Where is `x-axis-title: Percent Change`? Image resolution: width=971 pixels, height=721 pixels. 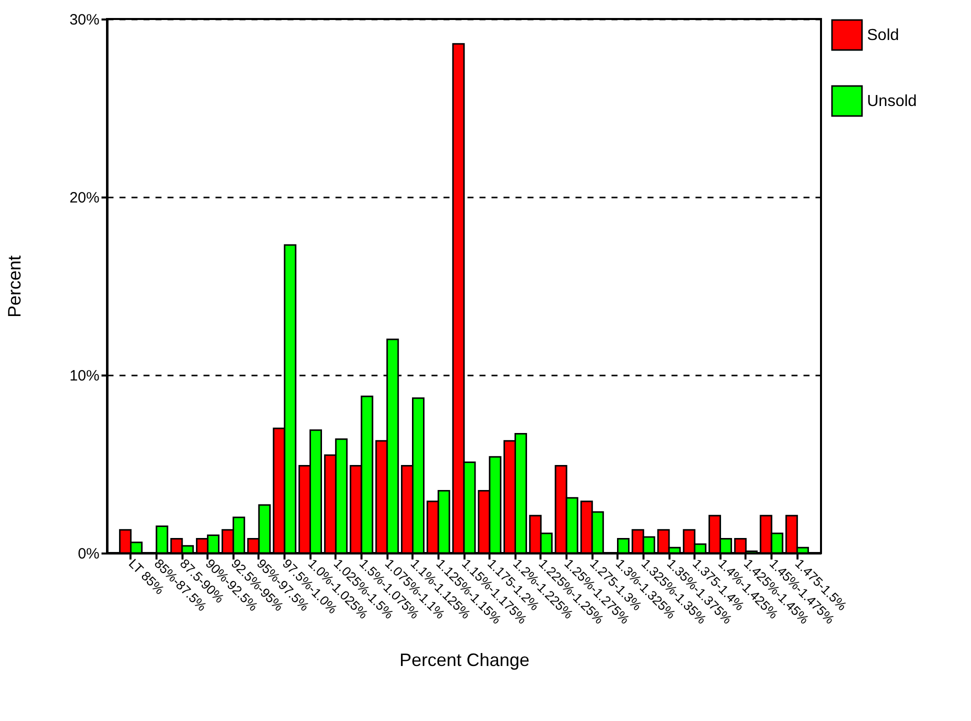 x-axis-title: Percent Change is located at coordinates (464, 660).